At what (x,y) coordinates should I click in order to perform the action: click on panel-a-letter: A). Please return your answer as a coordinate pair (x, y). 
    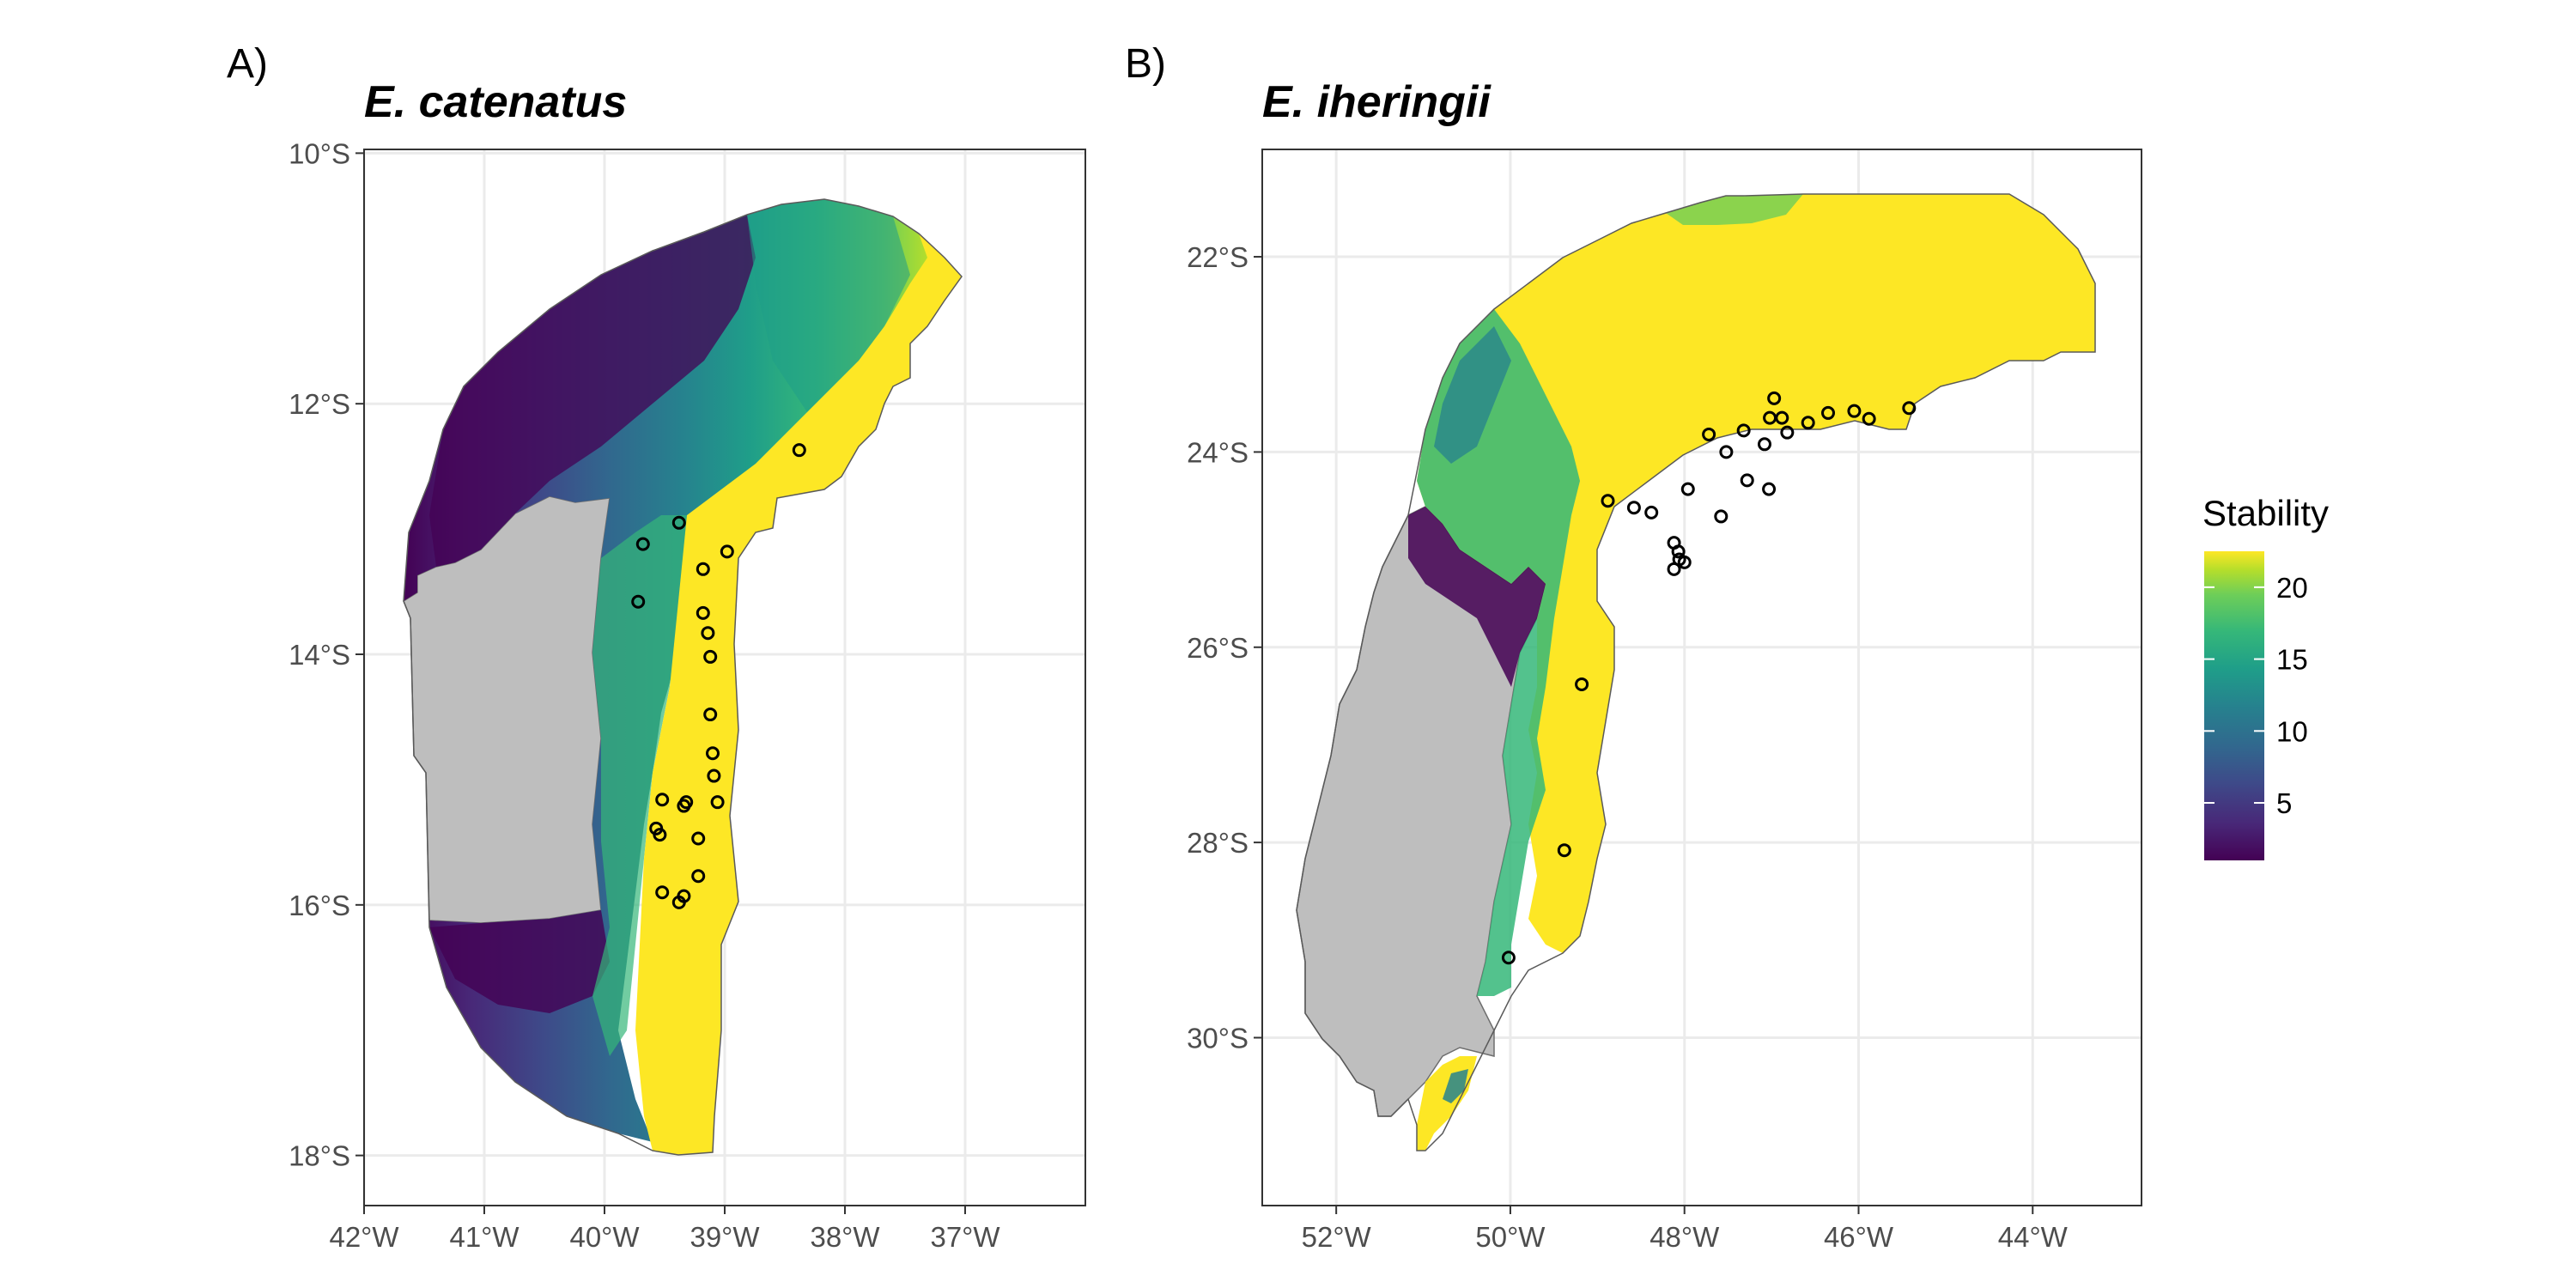
    Looking at the image, I should click on (248, 64).